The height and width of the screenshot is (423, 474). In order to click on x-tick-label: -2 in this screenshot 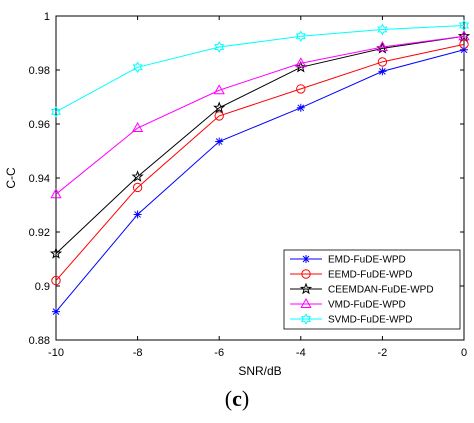, I will do `click(383, 353)`.